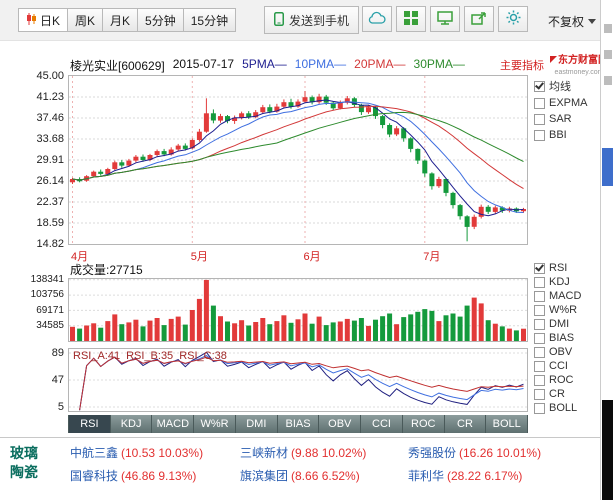 The width and height of the screenshot is (613, 500). Describe the element at coordinates (439, 64) in the screenshot. I see `legend-30pma: 30PMA—` at that location.